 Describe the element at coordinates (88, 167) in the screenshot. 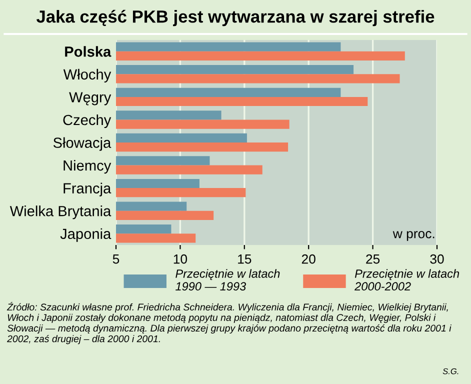

I see `y-tick-label: Niemcy` at that location.